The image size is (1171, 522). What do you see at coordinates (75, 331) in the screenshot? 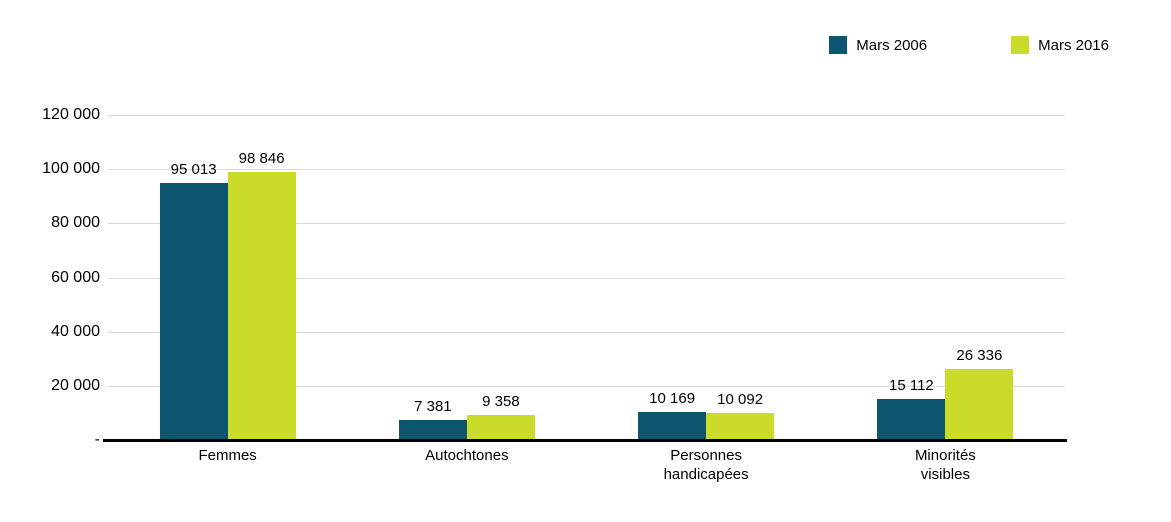
I see `y-tick-label: 40 000` at bounding box center [75, 331].